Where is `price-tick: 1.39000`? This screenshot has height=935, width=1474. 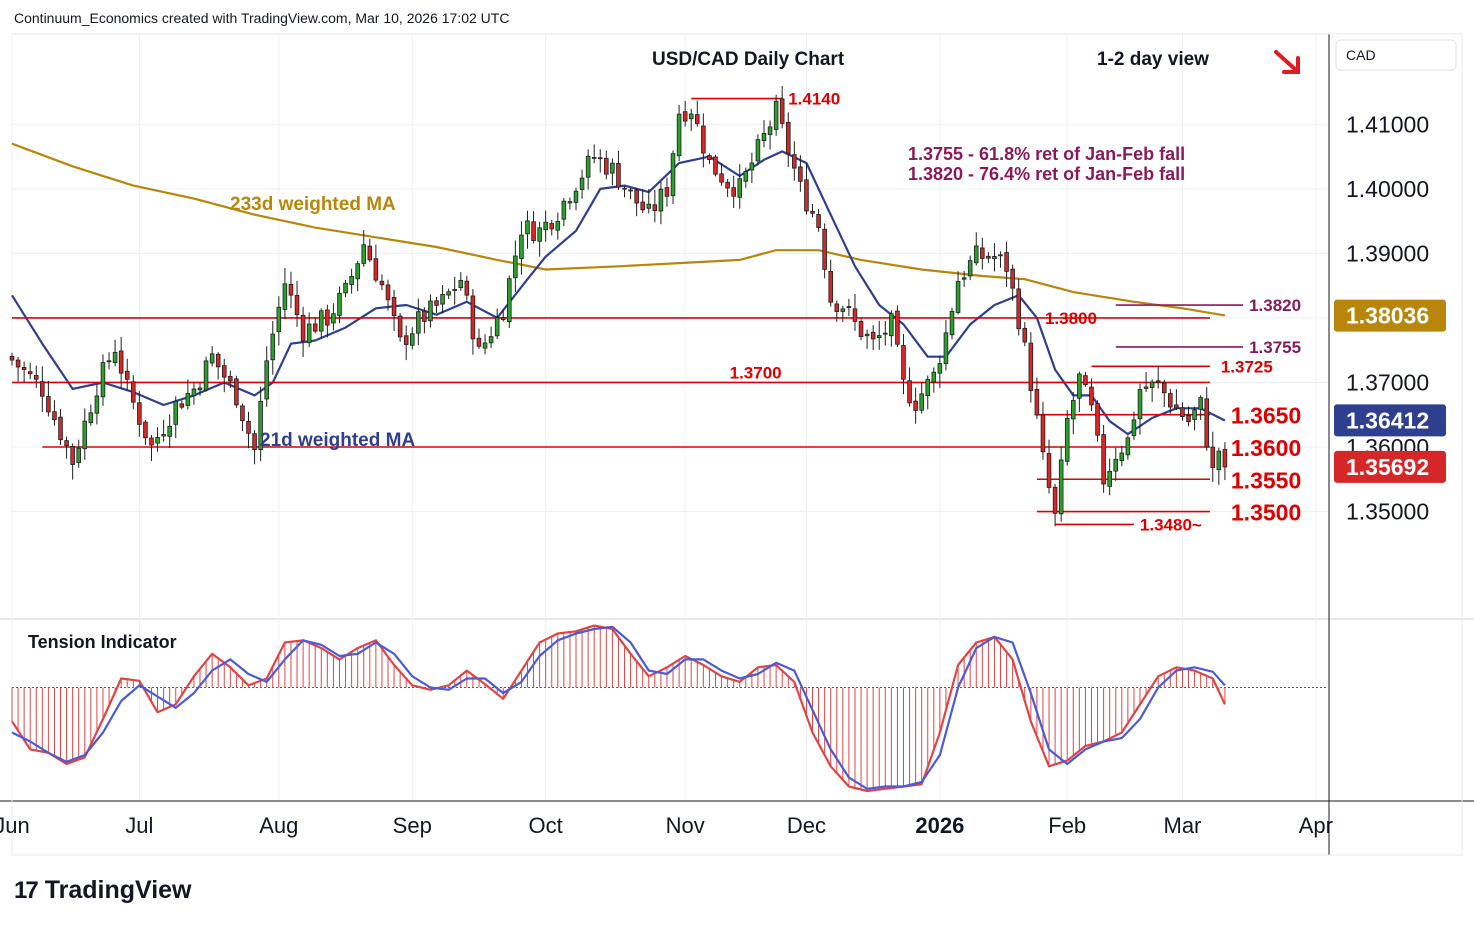
price-tick: 1.39000 is located at coordinates (1387, 253).